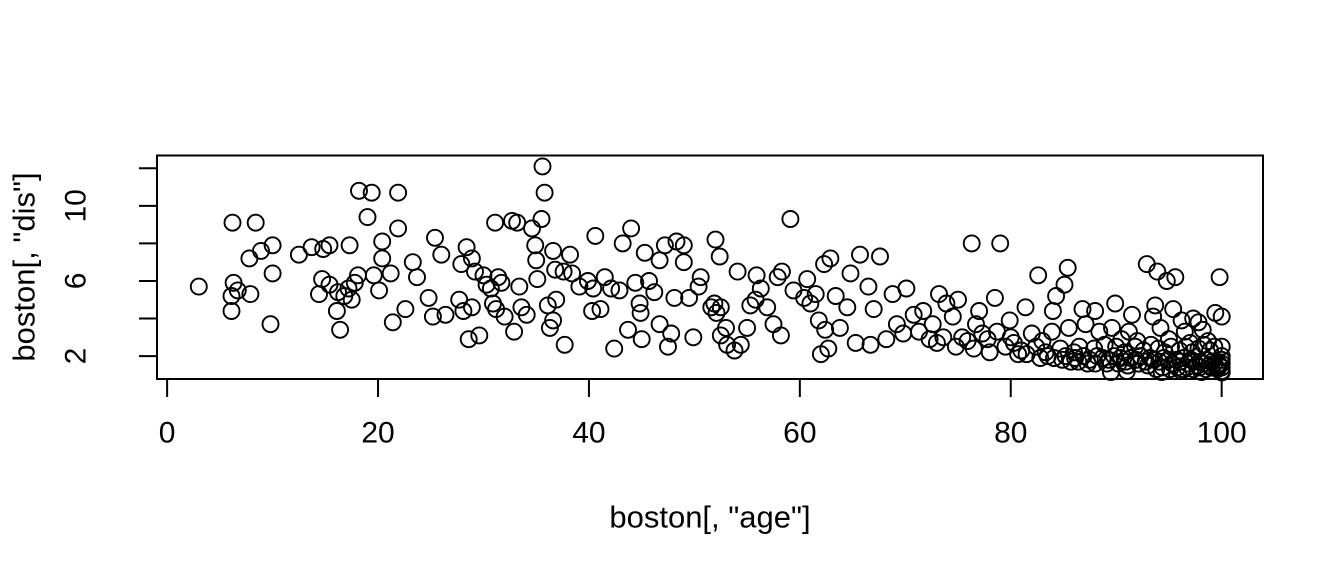 The width and height of the screenshot is (1344, 576). What do you see at coordinates (588, 433) in the screenshot?
I see `x-tick-label: 40` at bounding box center [588, 433].